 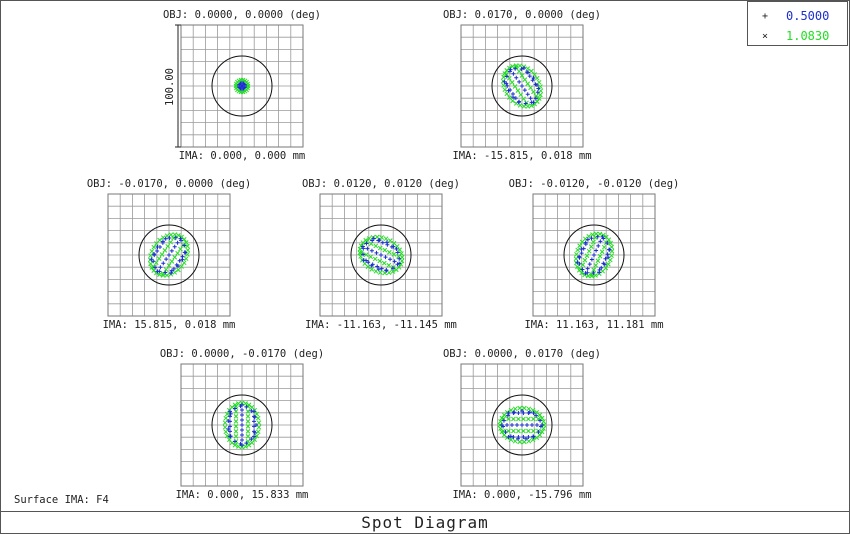 I want to click on field-obj-label: OBJ: 0.0000, 0.0000 (deg), so click(x=242, y=15).